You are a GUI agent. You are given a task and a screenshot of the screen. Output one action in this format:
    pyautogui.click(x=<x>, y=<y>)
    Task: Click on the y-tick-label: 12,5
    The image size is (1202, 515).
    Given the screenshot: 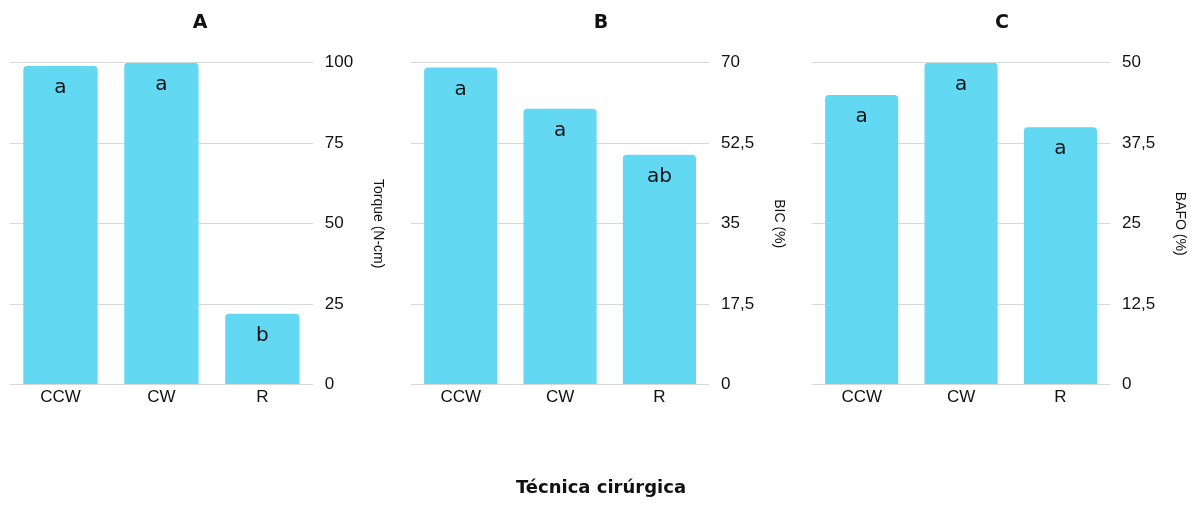 What is the action you would take?
    pyautogui.click(x=1139, y=303)
    